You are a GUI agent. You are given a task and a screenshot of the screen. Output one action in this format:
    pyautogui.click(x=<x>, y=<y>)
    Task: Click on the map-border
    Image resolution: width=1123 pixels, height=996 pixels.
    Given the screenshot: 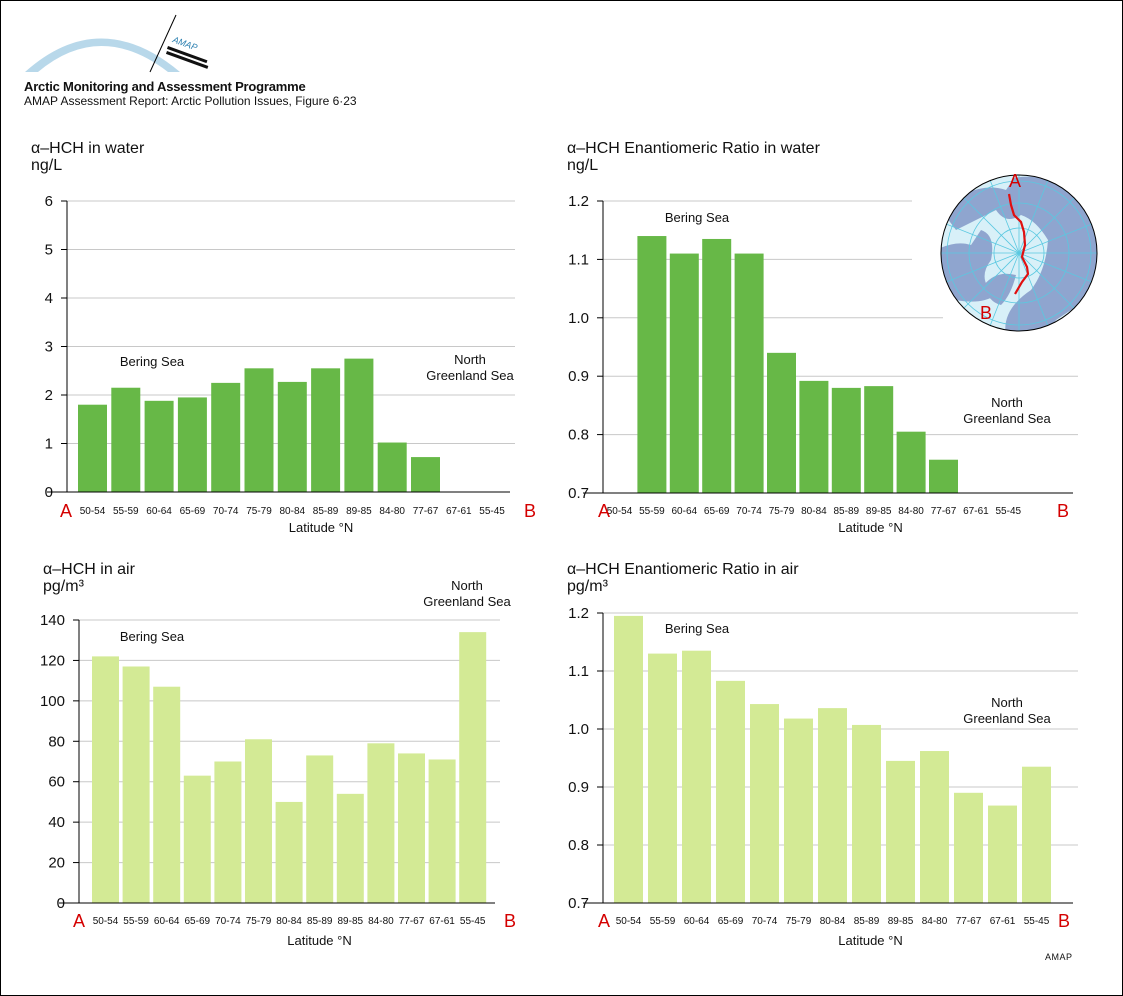 What is the action you would take?
    pyautogui.click(x=1019, y=253)
    